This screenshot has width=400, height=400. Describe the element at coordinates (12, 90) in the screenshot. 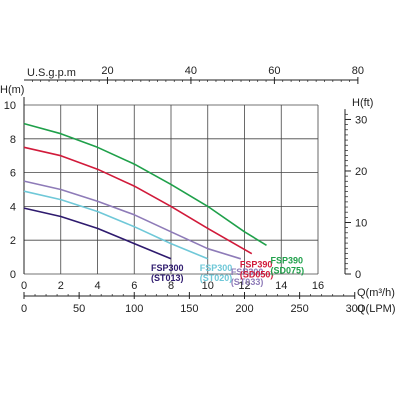

I see `y-axis-title-meters: H(m)` at that location.